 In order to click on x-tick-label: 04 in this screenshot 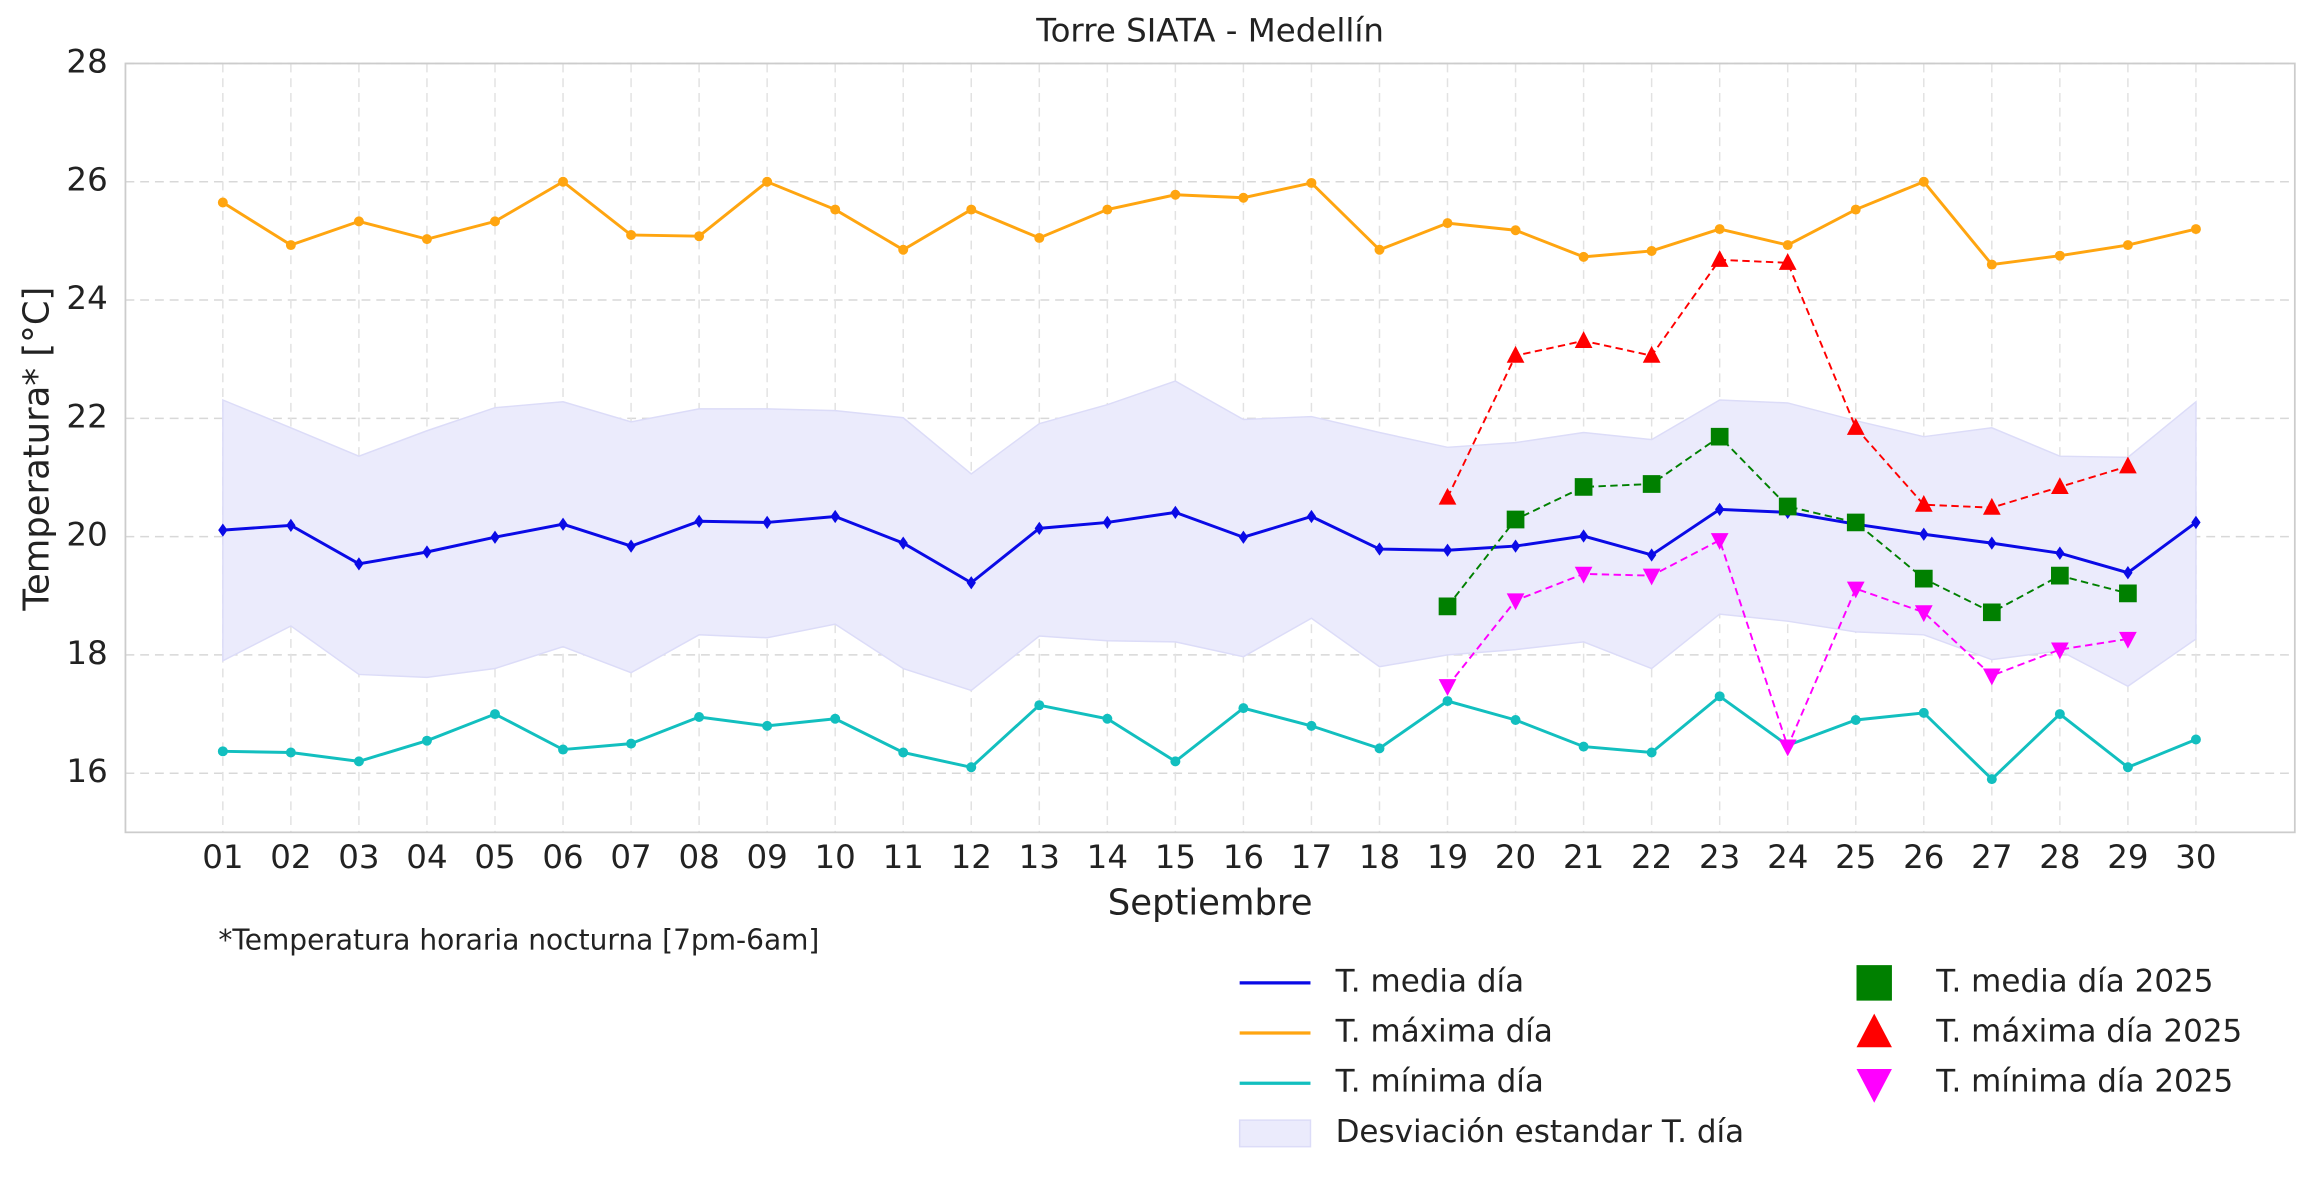, I will do `click(426, 857)`.